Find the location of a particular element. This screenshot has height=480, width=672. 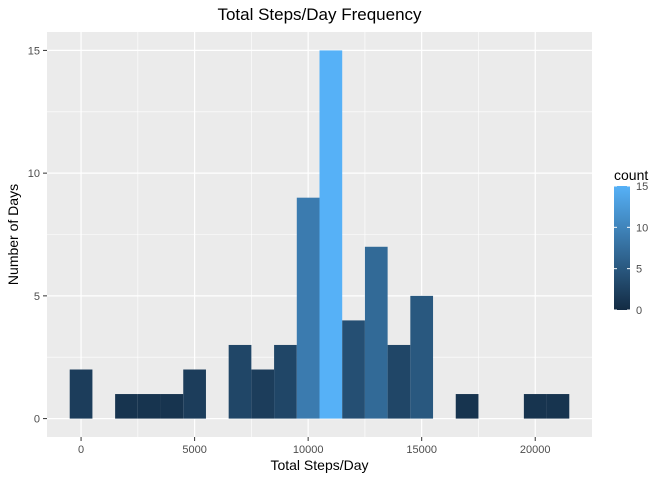

legend-tick-label: 5 is located at coordinates (639, 270).